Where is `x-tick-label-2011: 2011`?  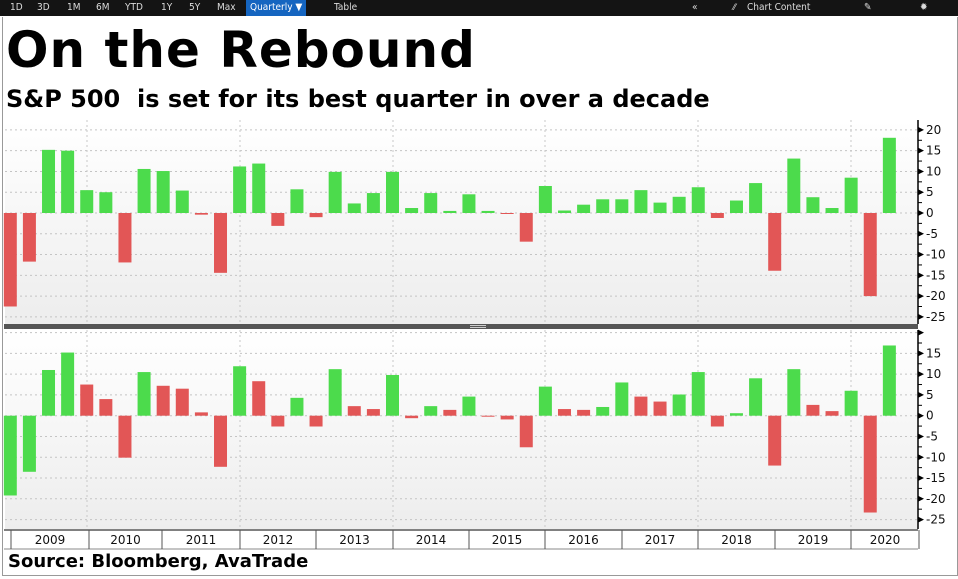
x-tick-label-2011: 2011 is located at coordinates (201, 540).